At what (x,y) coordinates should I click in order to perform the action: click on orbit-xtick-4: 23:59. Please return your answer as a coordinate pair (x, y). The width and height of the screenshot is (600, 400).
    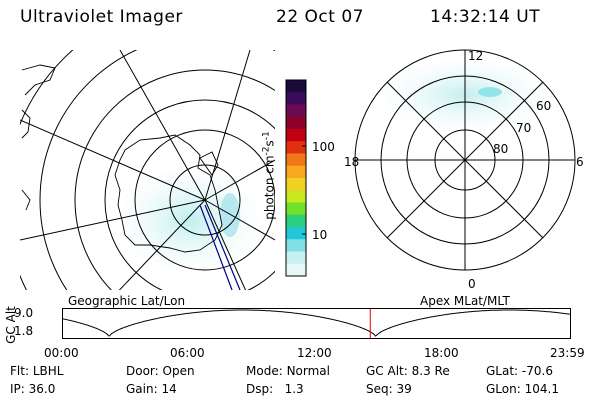
    Looking at the image, I should click on (567, 353).